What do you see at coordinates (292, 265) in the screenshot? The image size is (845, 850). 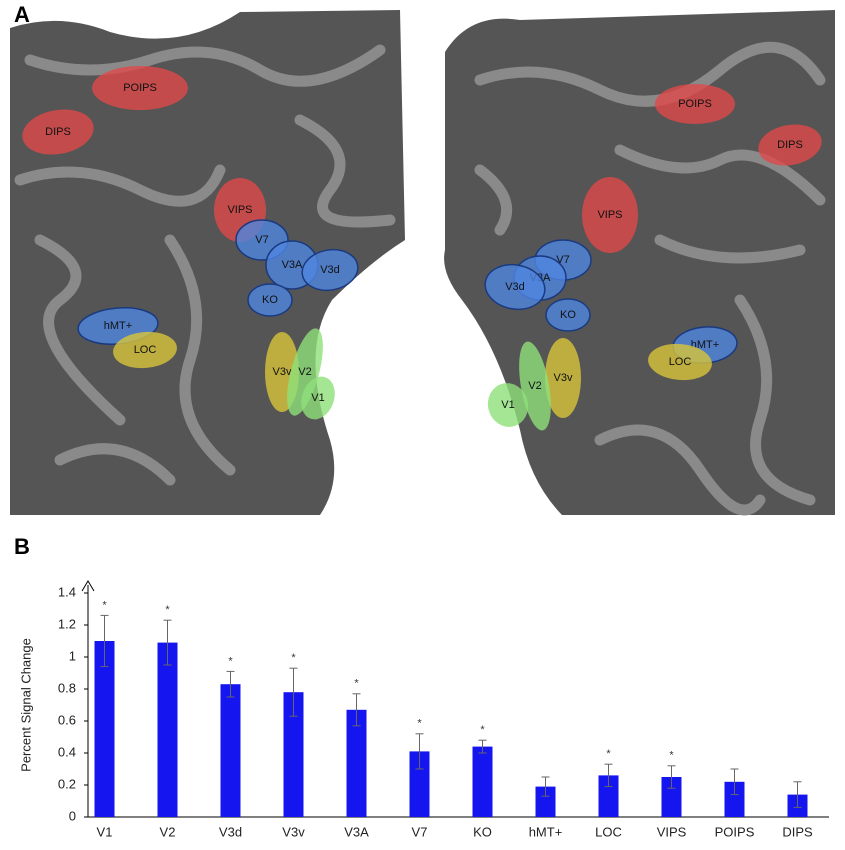 I see `roi-label: V3A` at bounding box center [292, 265].